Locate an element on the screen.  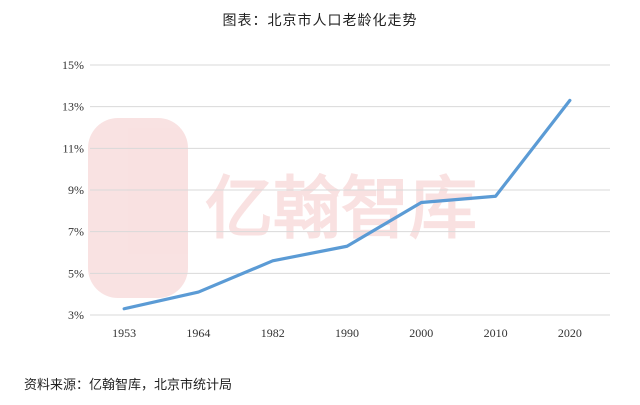
chart-title: 图表：北京市人口老龄化走势 is located at coordinates (320, 21).